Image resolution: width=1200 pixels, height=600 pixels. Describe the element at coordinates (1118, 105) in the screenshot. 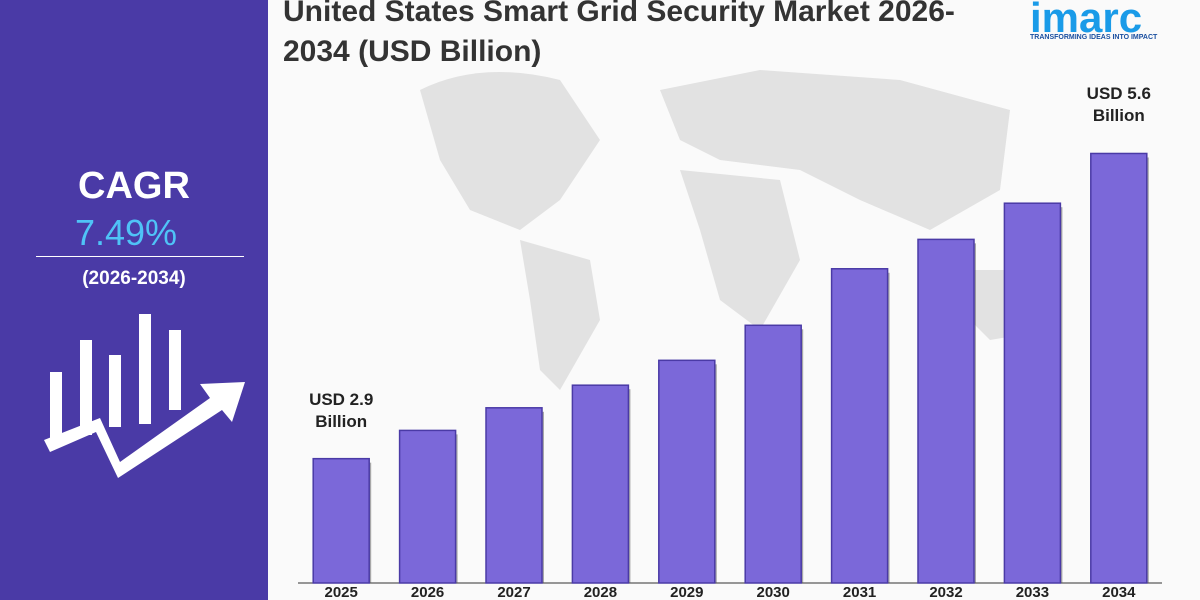

I see `value-label: USD 5.6 Billion` at that location.